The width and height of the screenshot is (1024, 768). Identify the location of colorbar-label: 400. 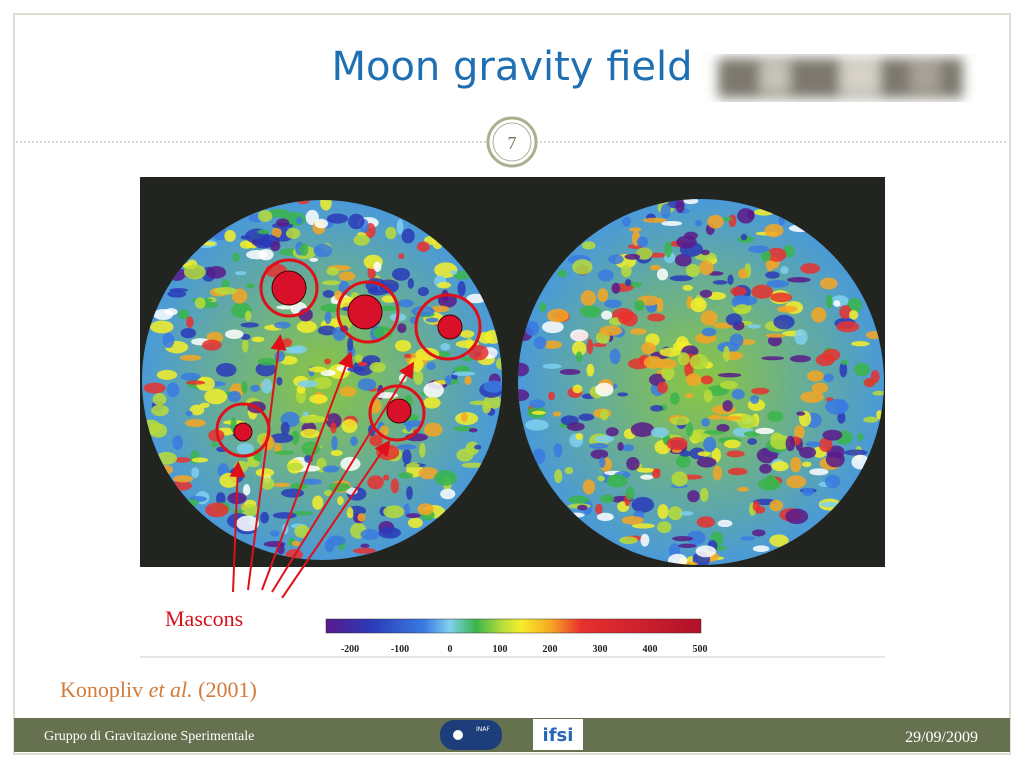
(650, 649).